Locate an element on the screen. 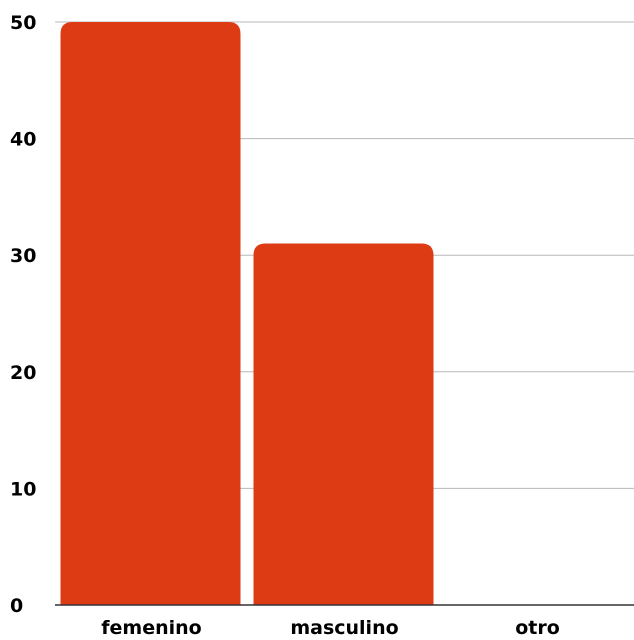 This screenshot has height=640, width=634. y-tick-label-30: 30 is located at coordinates (23, 256).